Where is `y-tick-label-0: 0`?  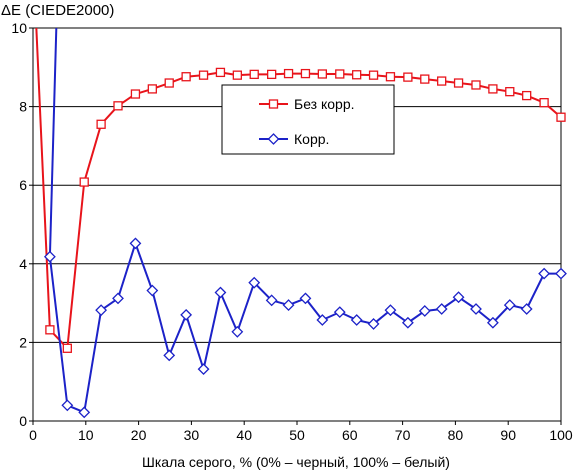
y-tick-label-0: 0 is located at coordinates (23, 421).